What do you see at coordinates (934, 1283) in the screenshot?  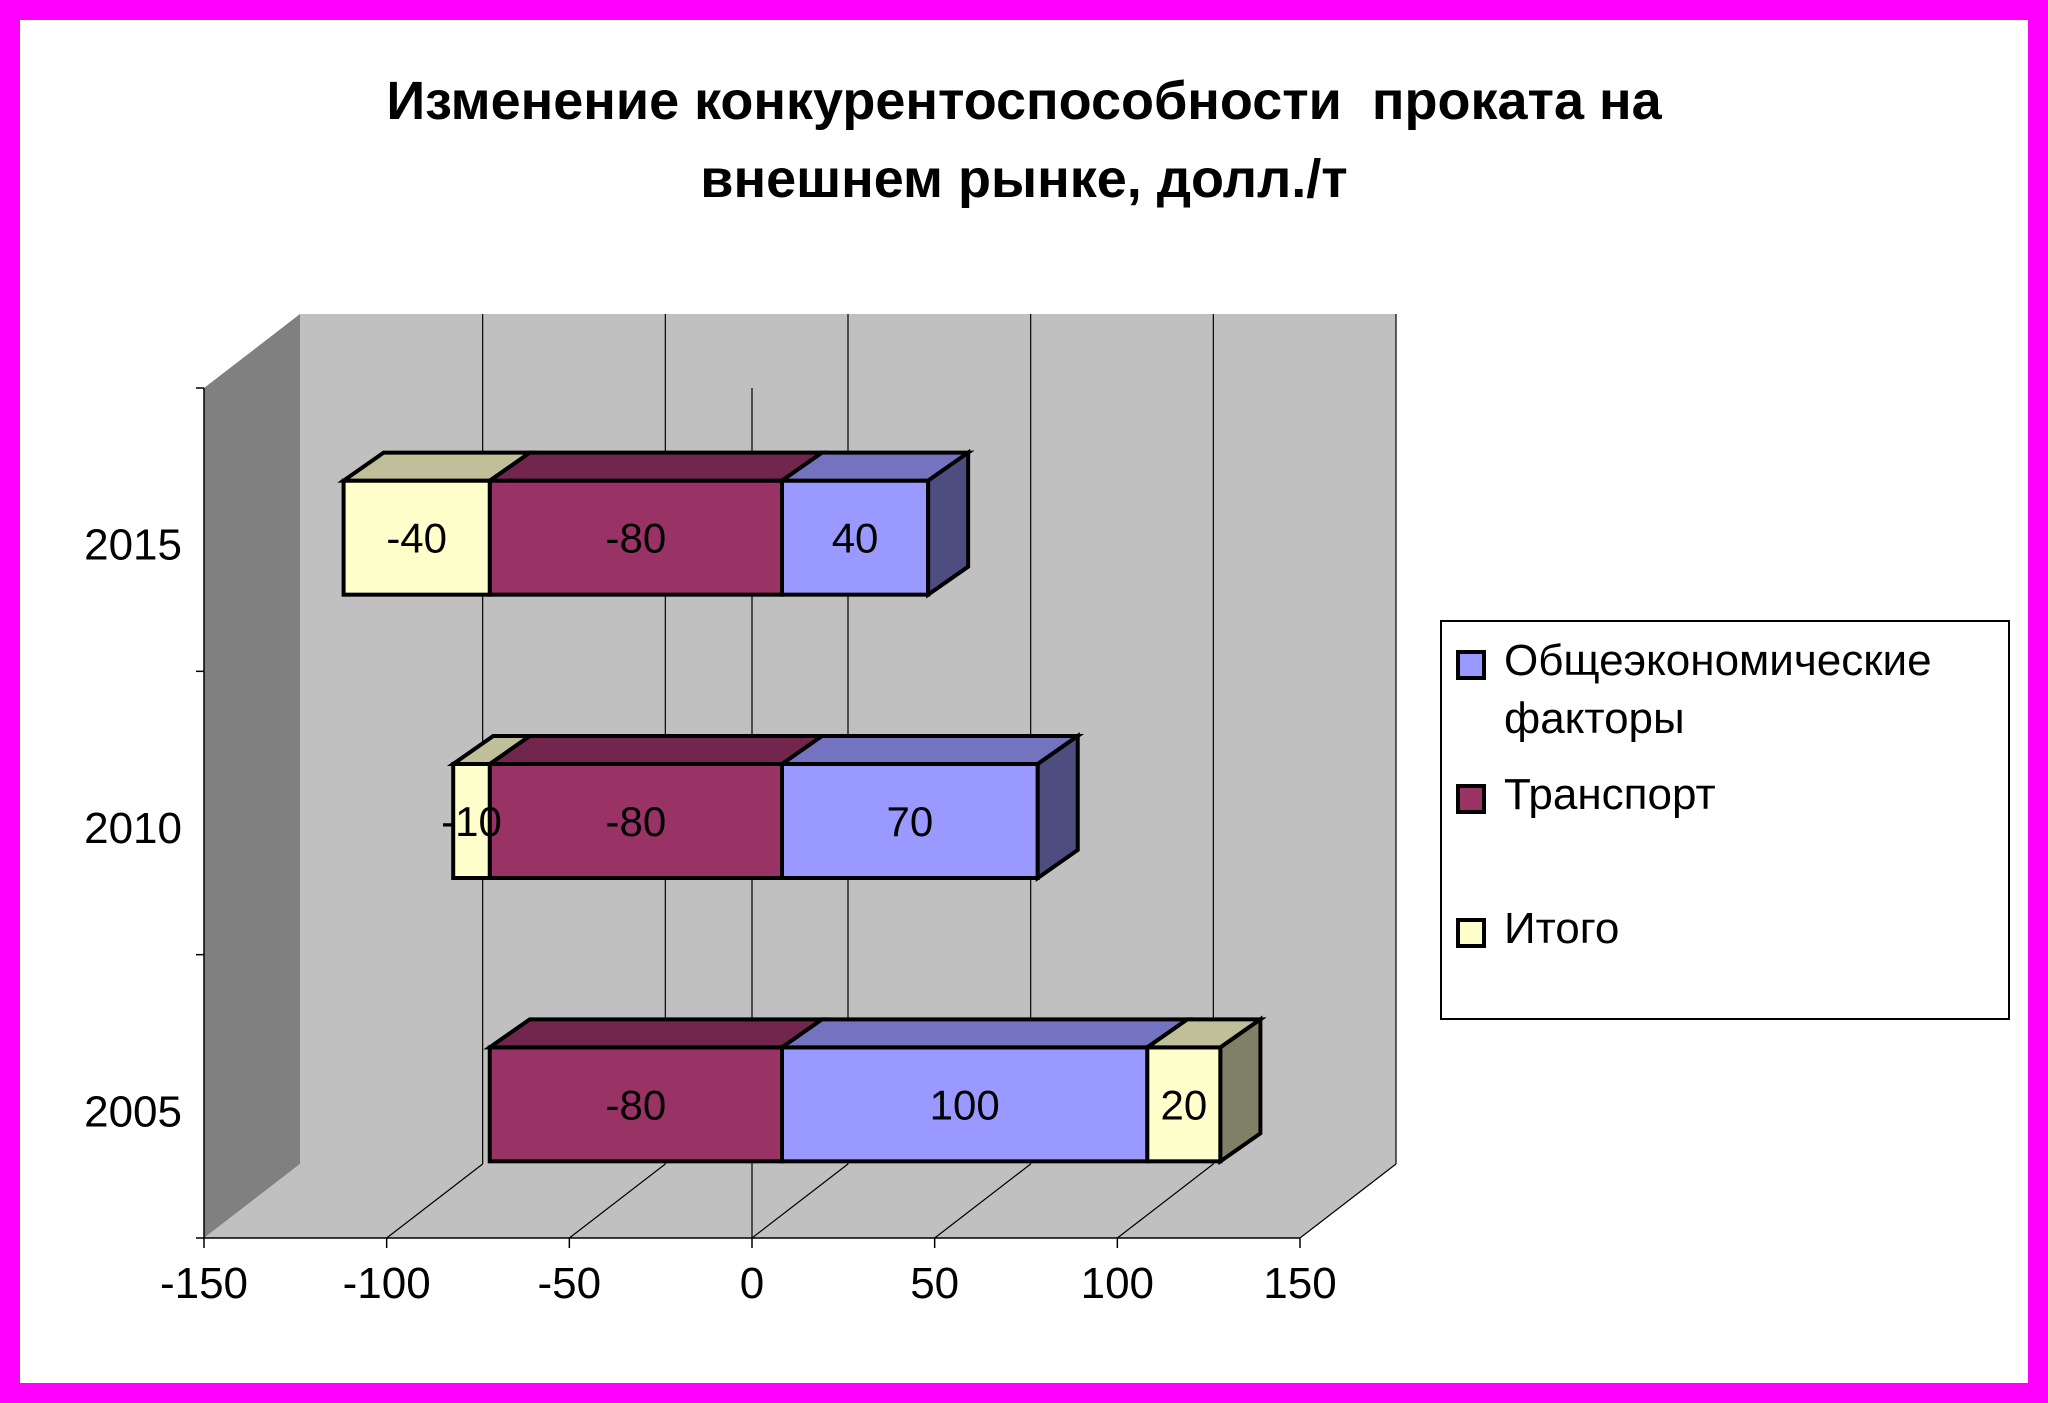 I see `x-tick-label: 50` at bounding box center [934, 1283].